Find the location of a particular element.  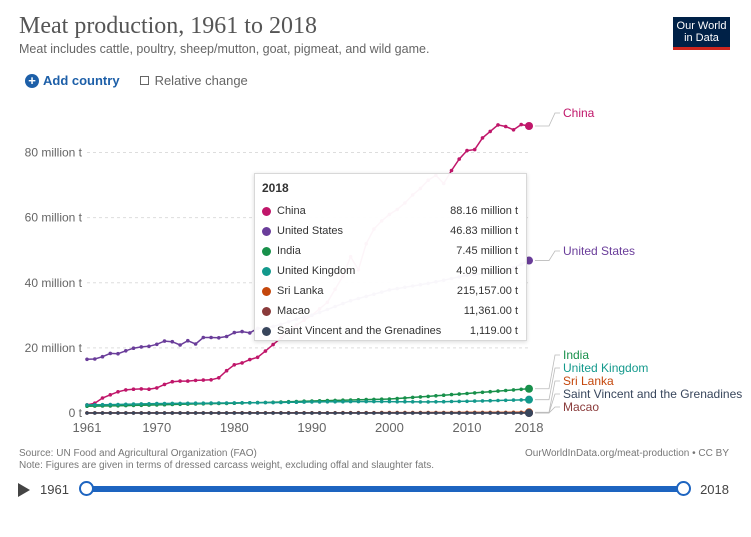

tooltip-entity-name: India is located at coordinates (289, 251).